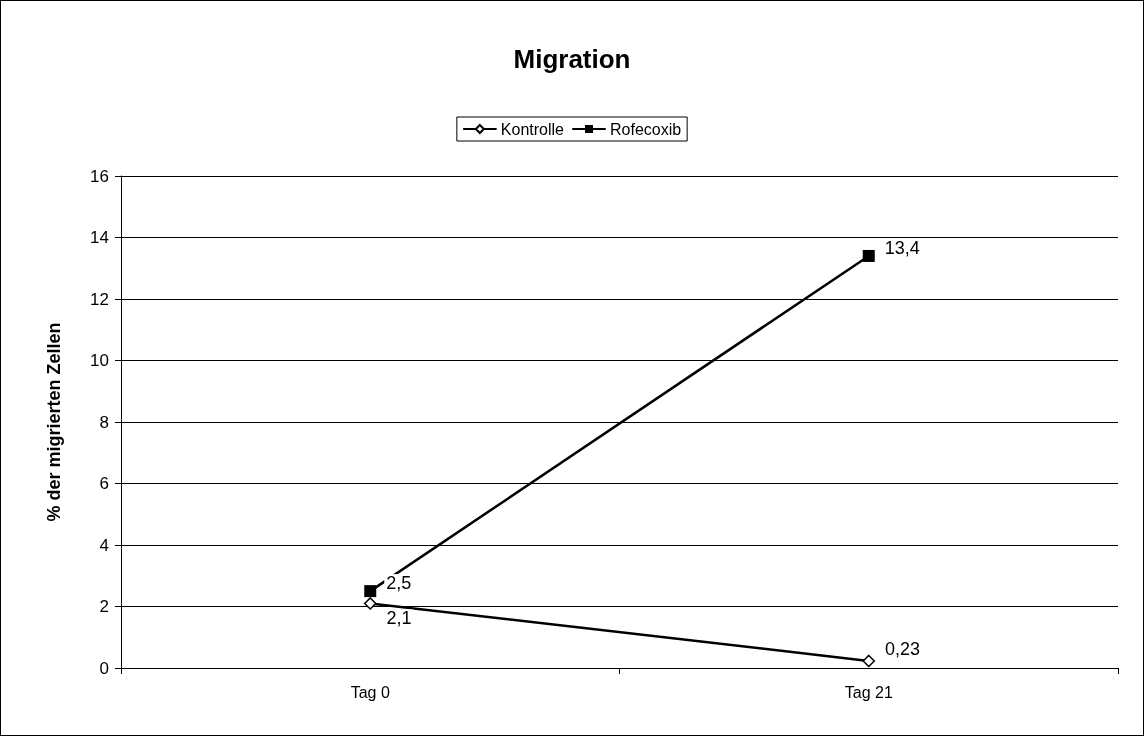 This screenshot has height=736, width=1144. What do you see at coordinates (370, 692) in the screenshot?
I see `x-tick-label: Tag 0` at bounding box center [370, 692].